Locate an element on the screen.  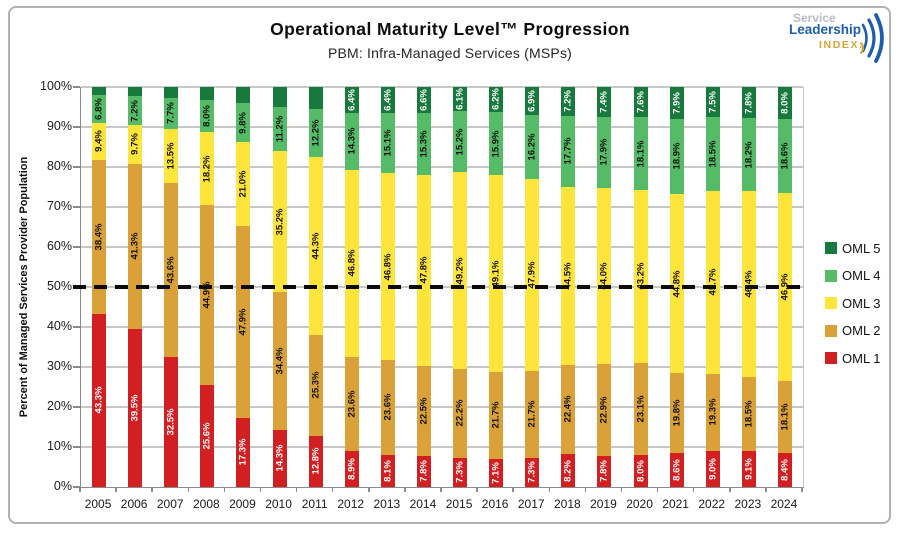
bar-2020-oml-4: 18.1% is located at coordinates (640, 153).